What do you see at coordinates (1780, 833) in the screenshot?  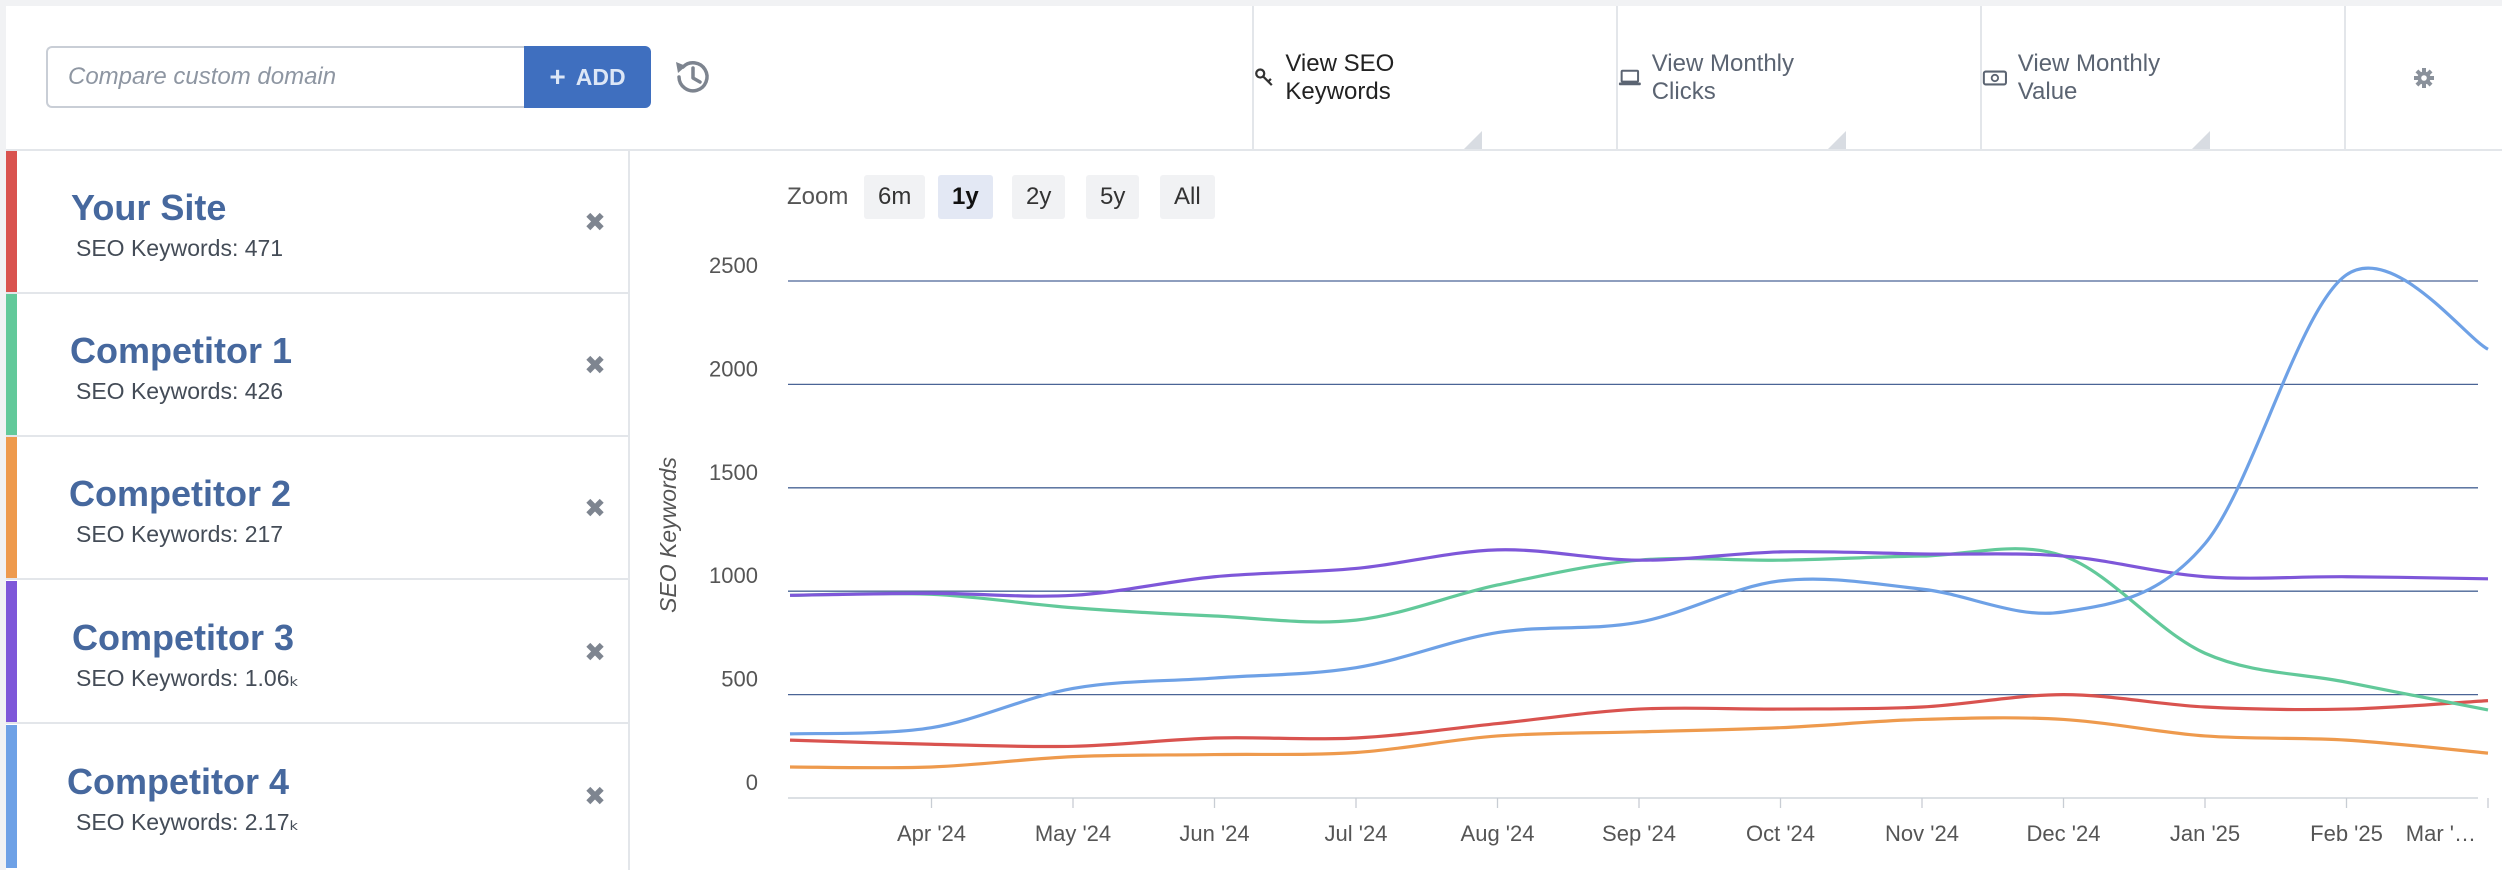 I see `x-tick-label: Oct '24` at bounding box center [1780, 833].